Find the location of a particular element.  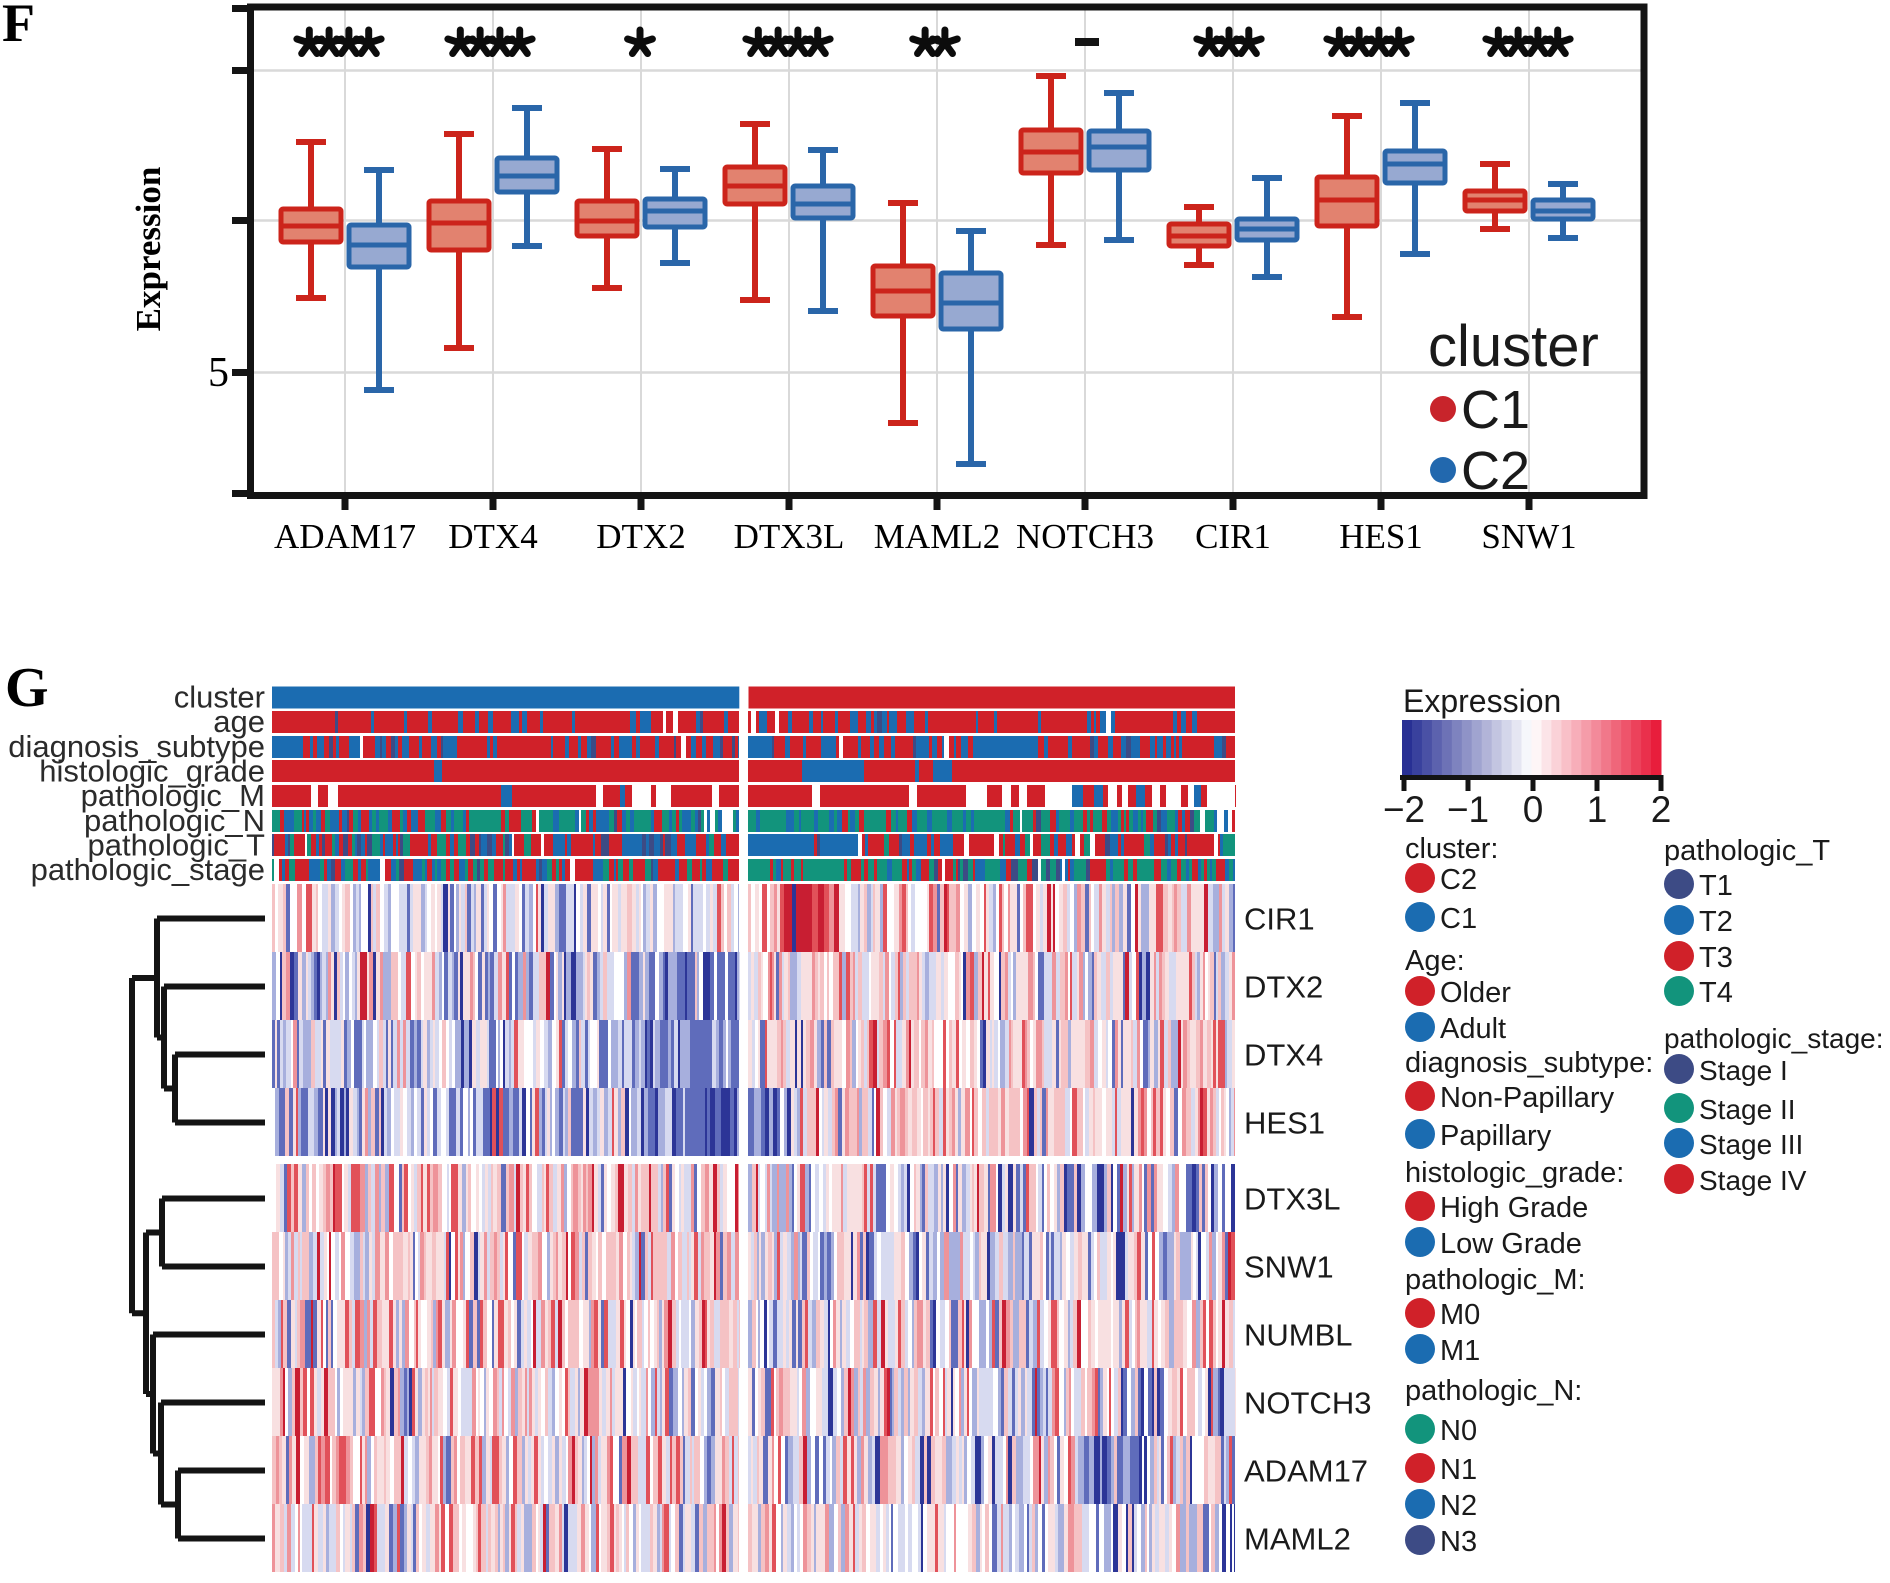

svg-text: Stage IV is located at coordinates (1753, 1180).